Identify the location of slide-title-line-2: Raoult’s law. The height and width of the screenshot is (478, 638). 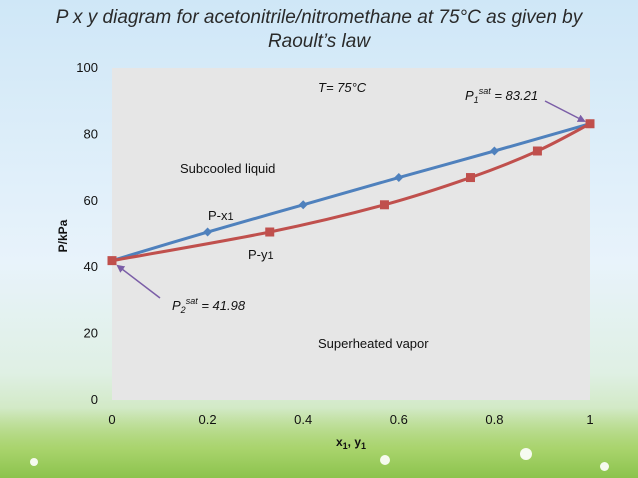
(319, 41).